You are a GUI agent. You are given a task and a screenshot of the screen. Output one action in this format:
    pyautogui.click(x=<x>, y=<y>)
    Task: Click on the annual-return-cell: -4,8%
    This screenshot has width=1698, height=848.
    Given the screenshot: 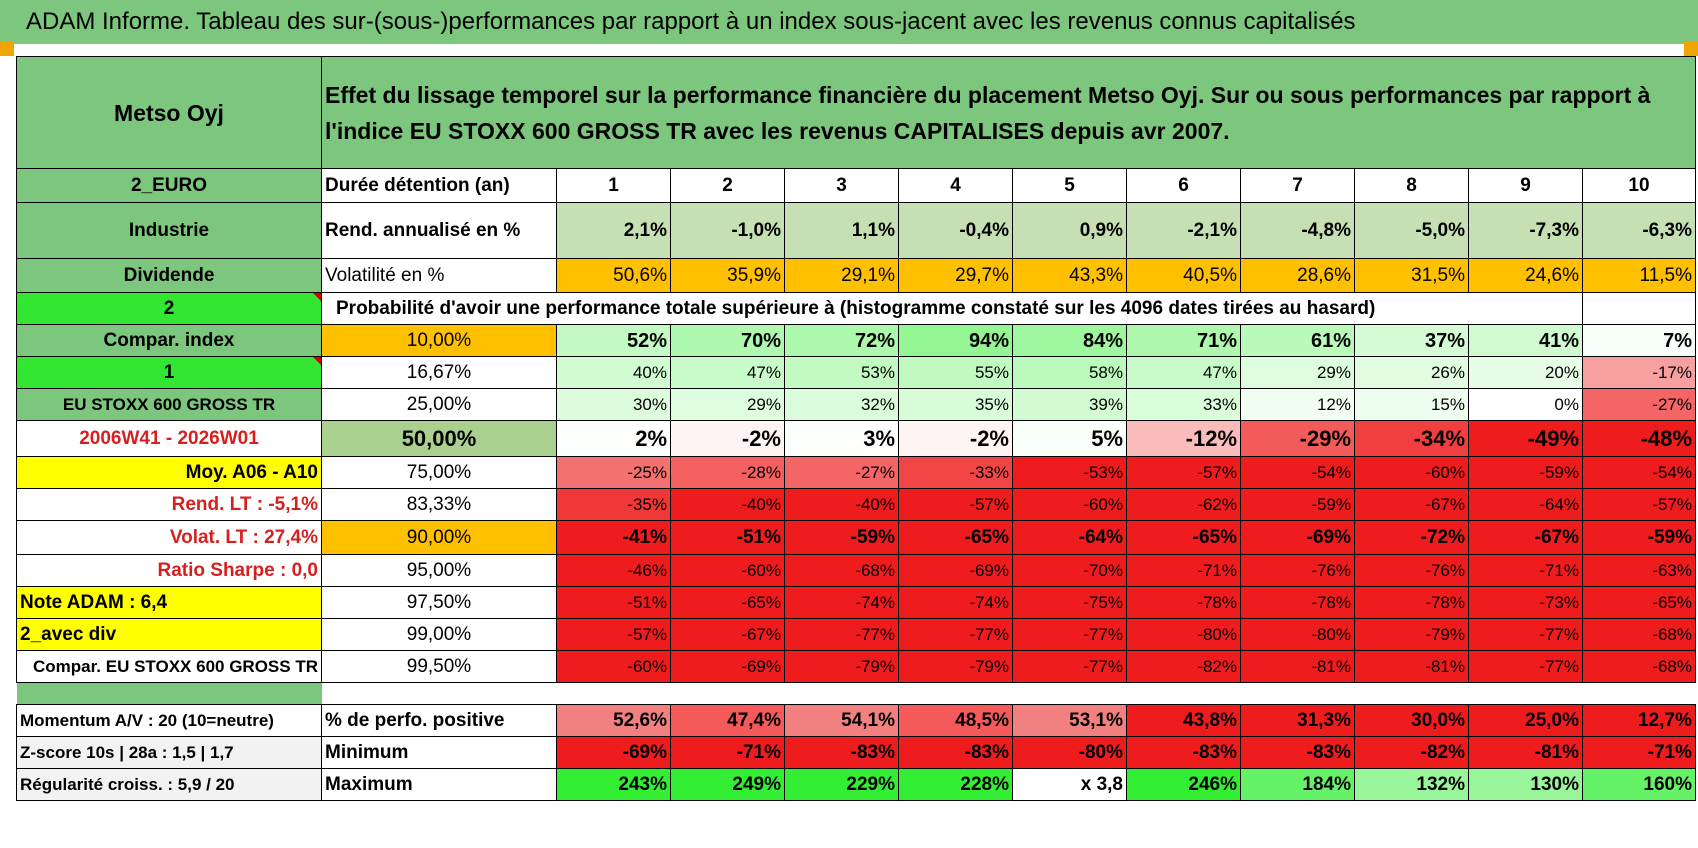 What is the action you would take?
    pyautogui.click(x=1297, y=230)
    